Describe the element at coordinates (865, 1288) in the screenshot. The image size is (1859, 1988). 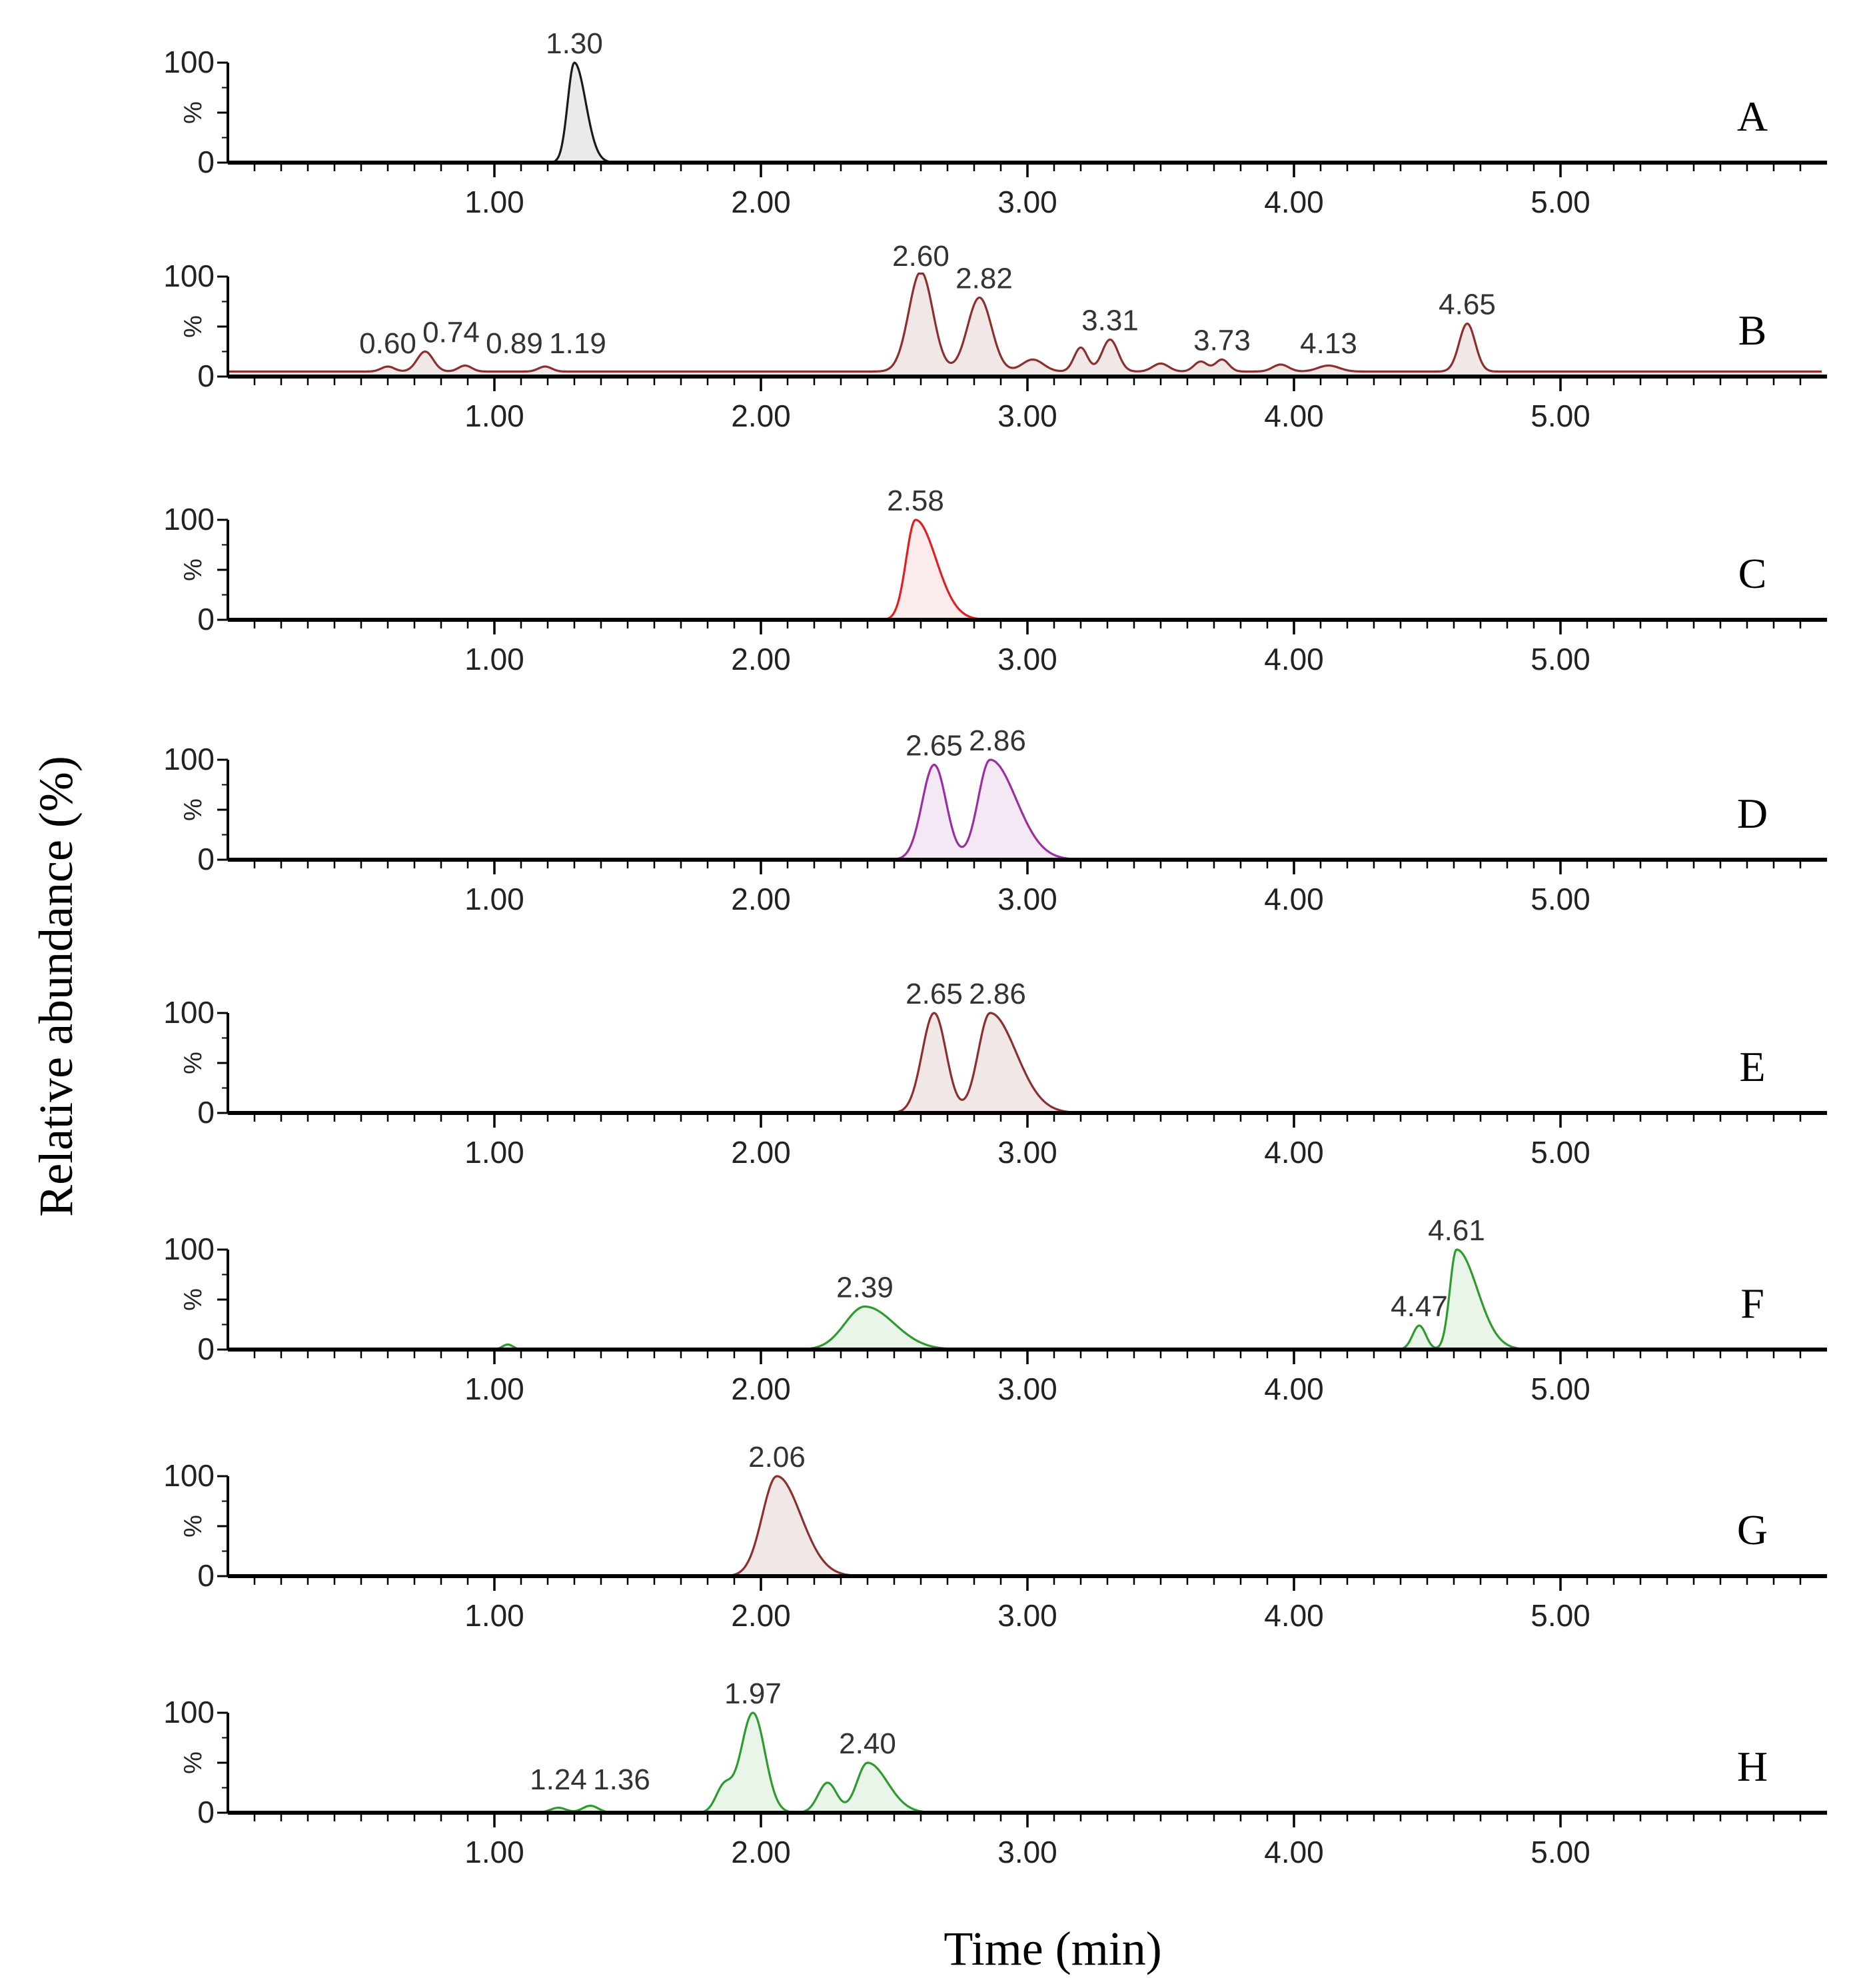
I see `peak-rt-label: 2.39` at that location.